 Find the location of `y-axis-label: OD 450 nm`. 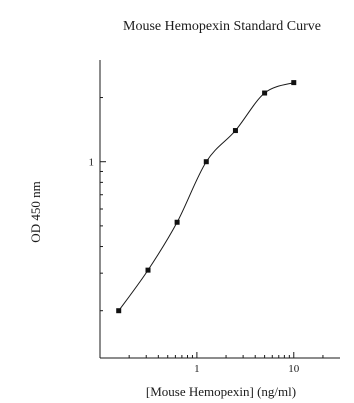

y-axis-label: OD 450 nm is located at coordinates (35, 211).